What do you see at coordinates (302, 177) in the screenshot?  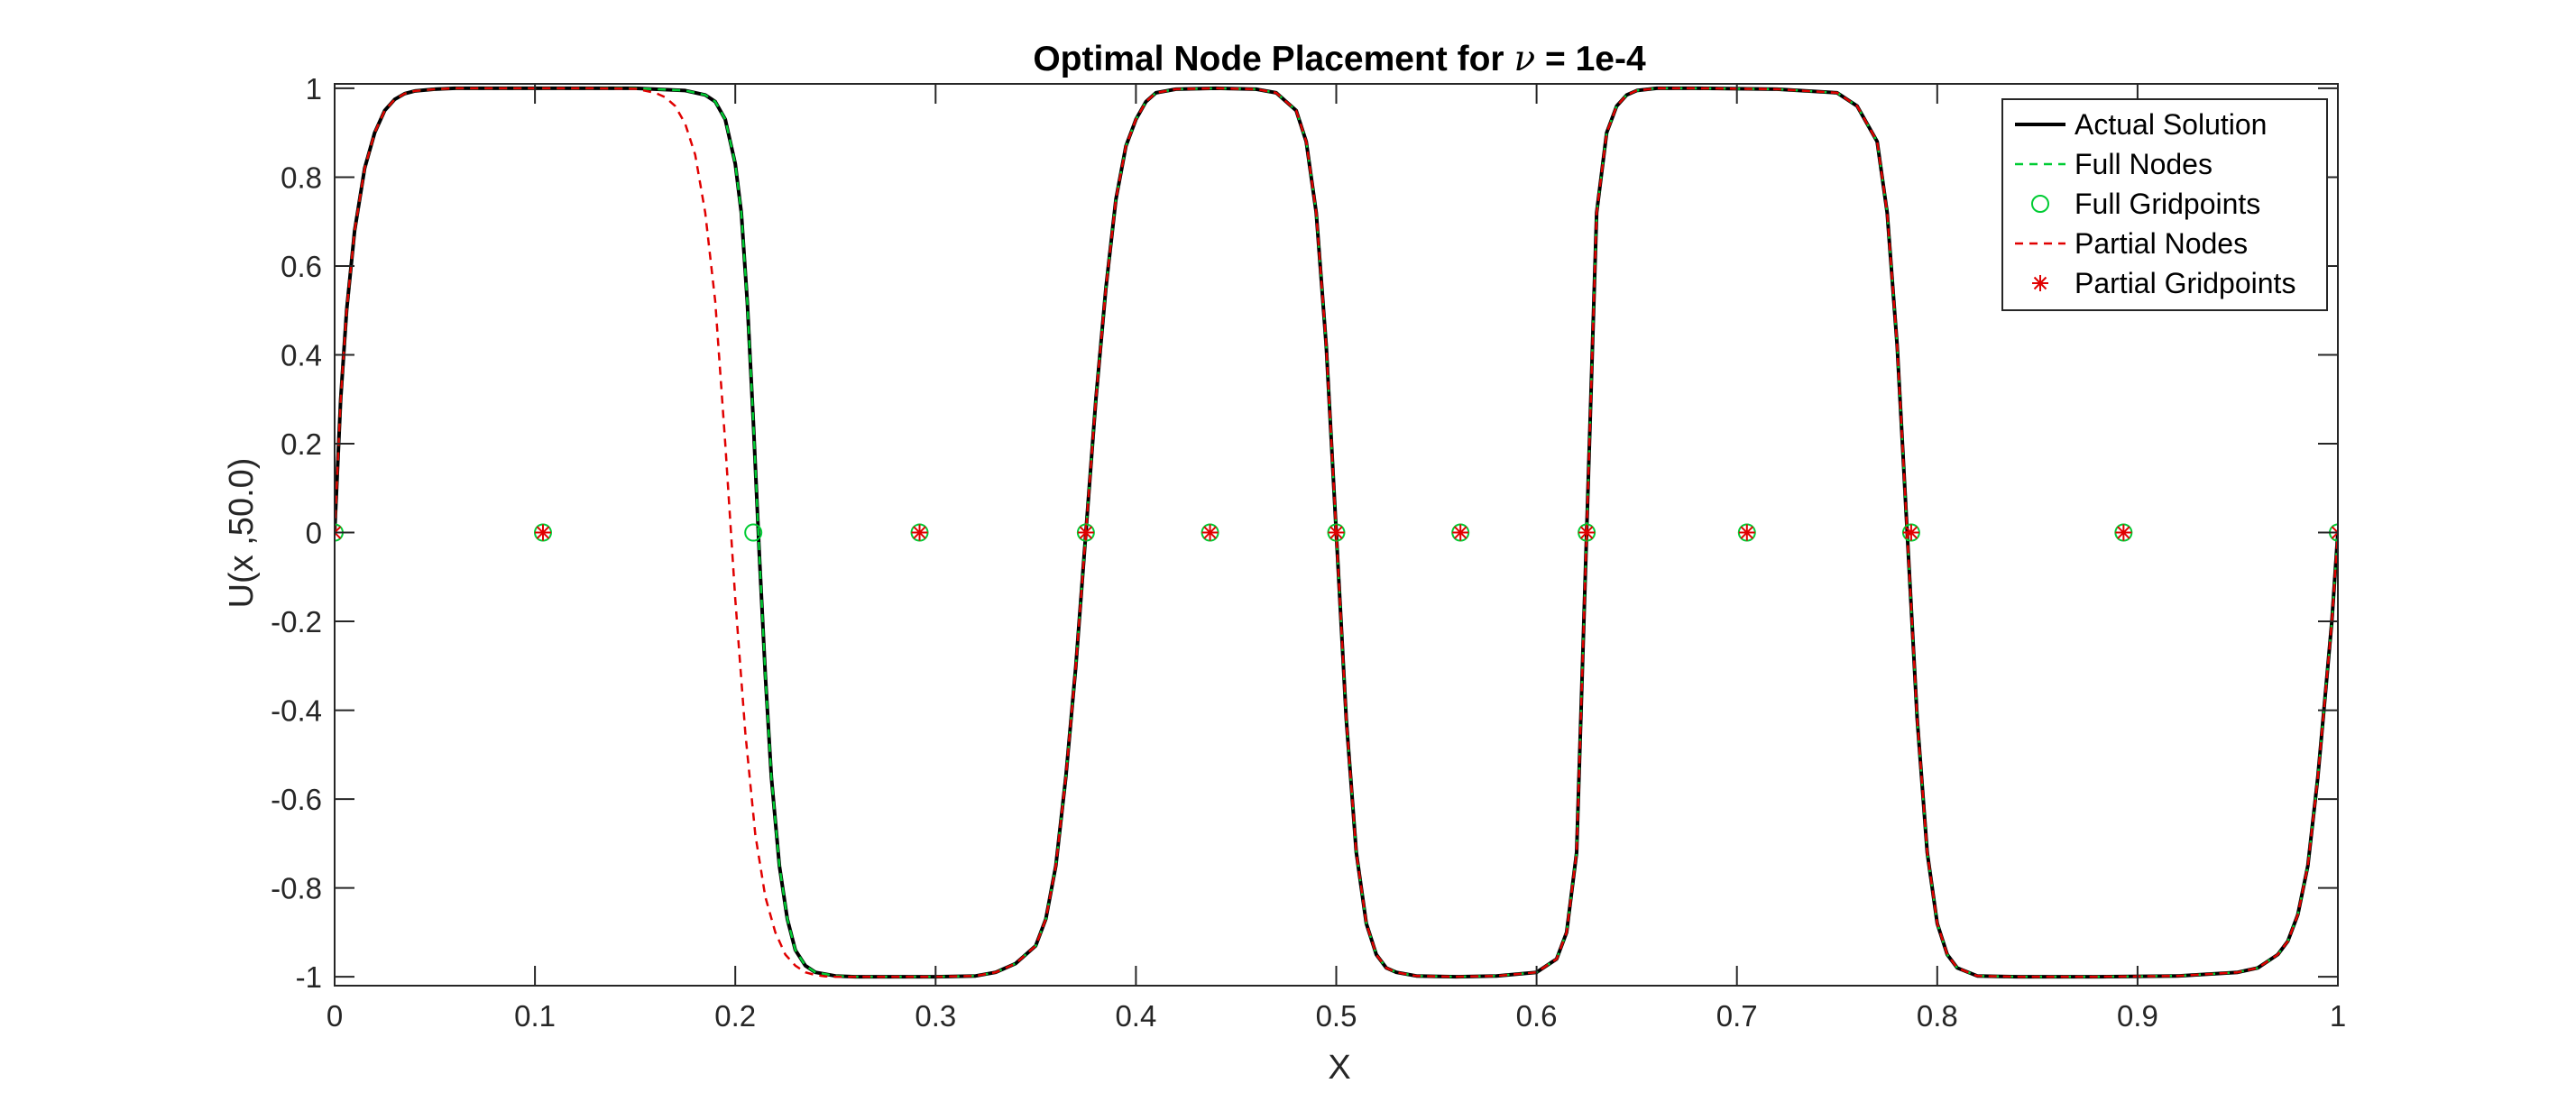 I see `y-tick-label: 0.8` at bounding box center [302, 177].